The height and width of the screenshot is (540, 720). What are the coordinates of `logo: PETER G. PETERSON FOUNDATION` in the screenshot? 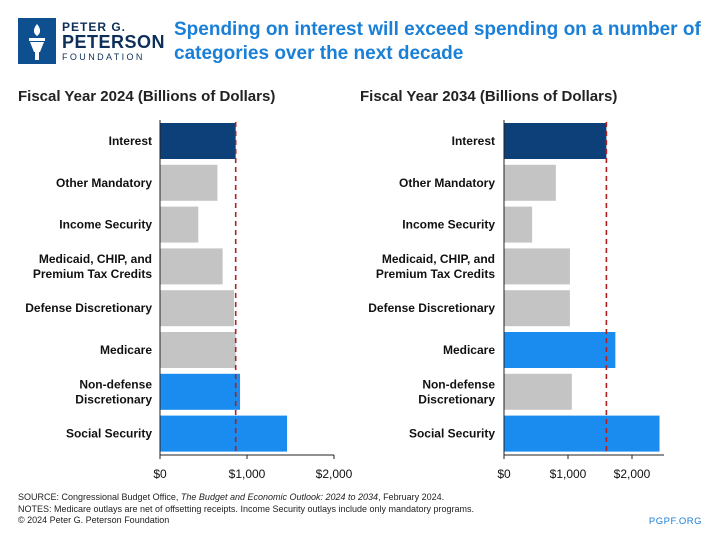 It's located at (91, 41).